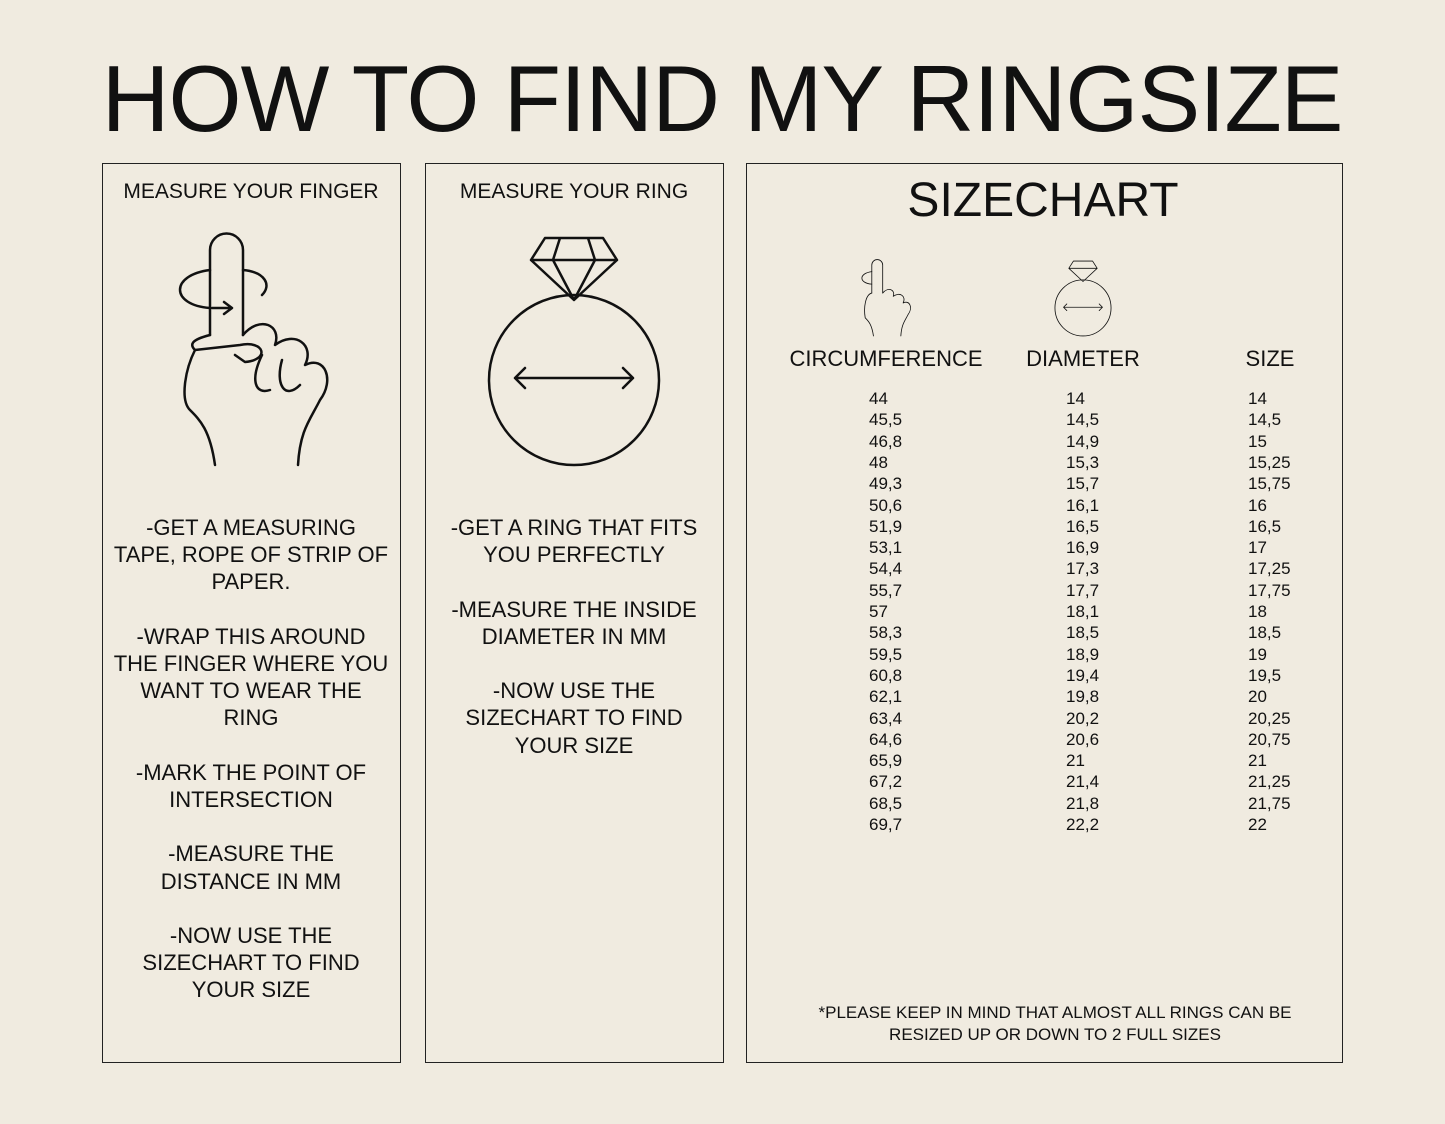 The image size is (1445, 1124). I want to click on table-cell: 15,3, so click(1083, 462).